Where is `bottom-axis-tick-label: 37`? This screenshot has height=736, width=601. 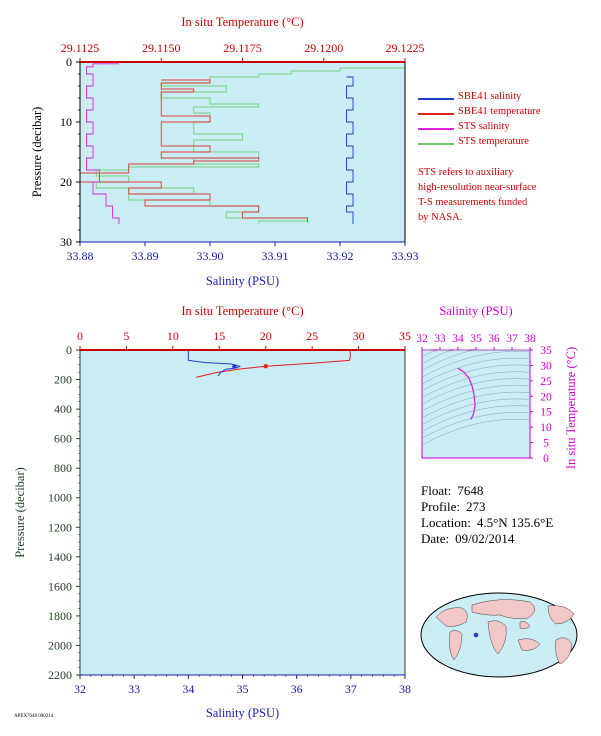
bottom-axis-tick-label: 37 is located at coordinates (351, 689).